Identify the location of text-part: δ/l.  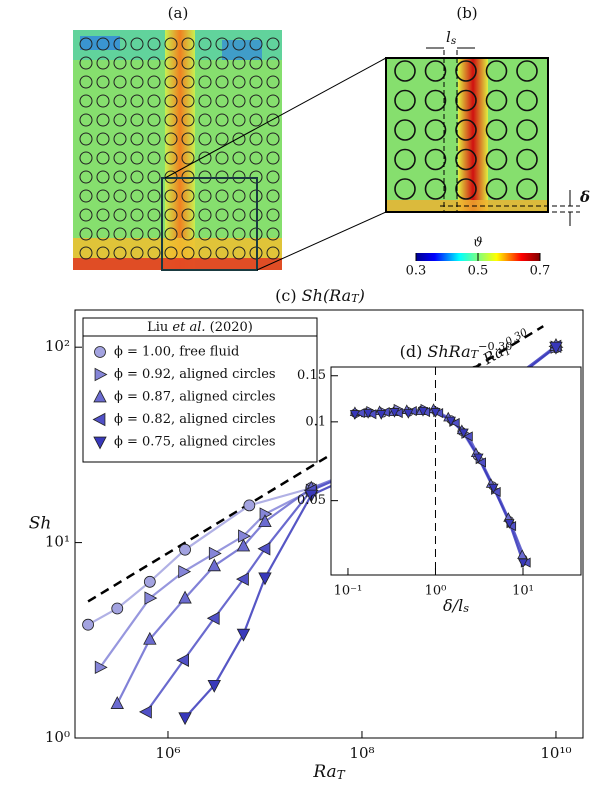
(453, 605).